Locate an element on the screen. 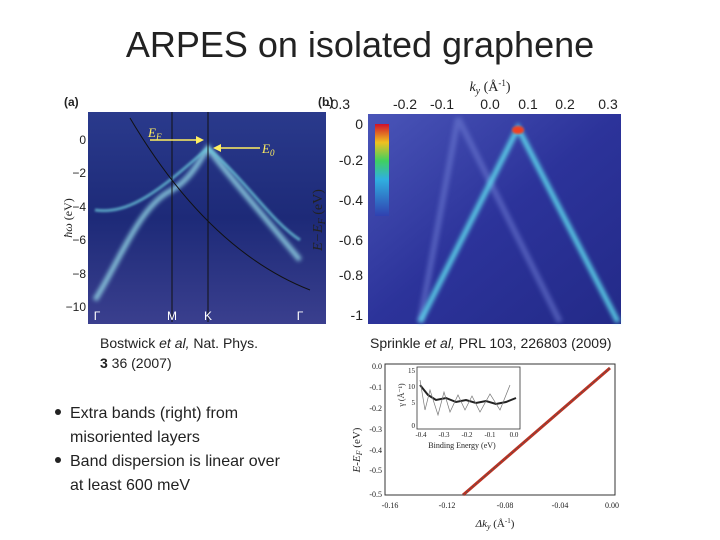  panel-label: (a) is located at coordinates (71, 102).